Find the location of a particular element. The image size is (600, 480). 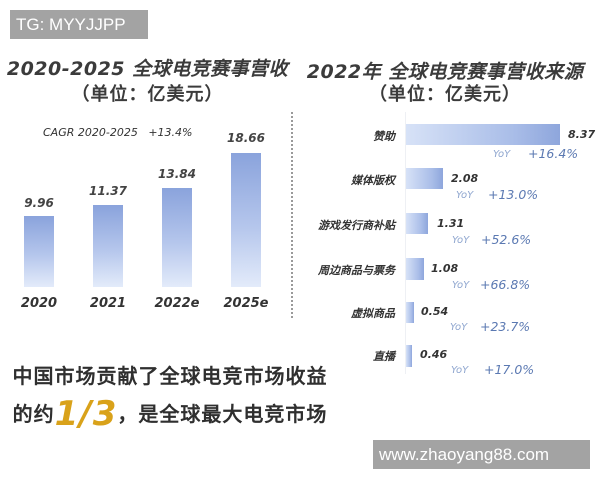

category-label: 游戏发行商补贴 is located at coordinates (356, 225).